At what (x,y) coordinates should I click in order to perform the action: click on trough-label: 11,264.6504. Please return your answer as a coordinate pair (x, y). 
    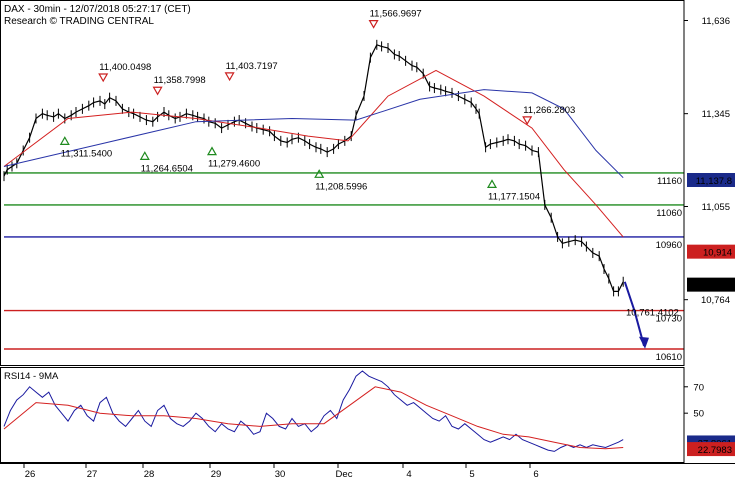
    Looking at the image, I should click on (167, 168).